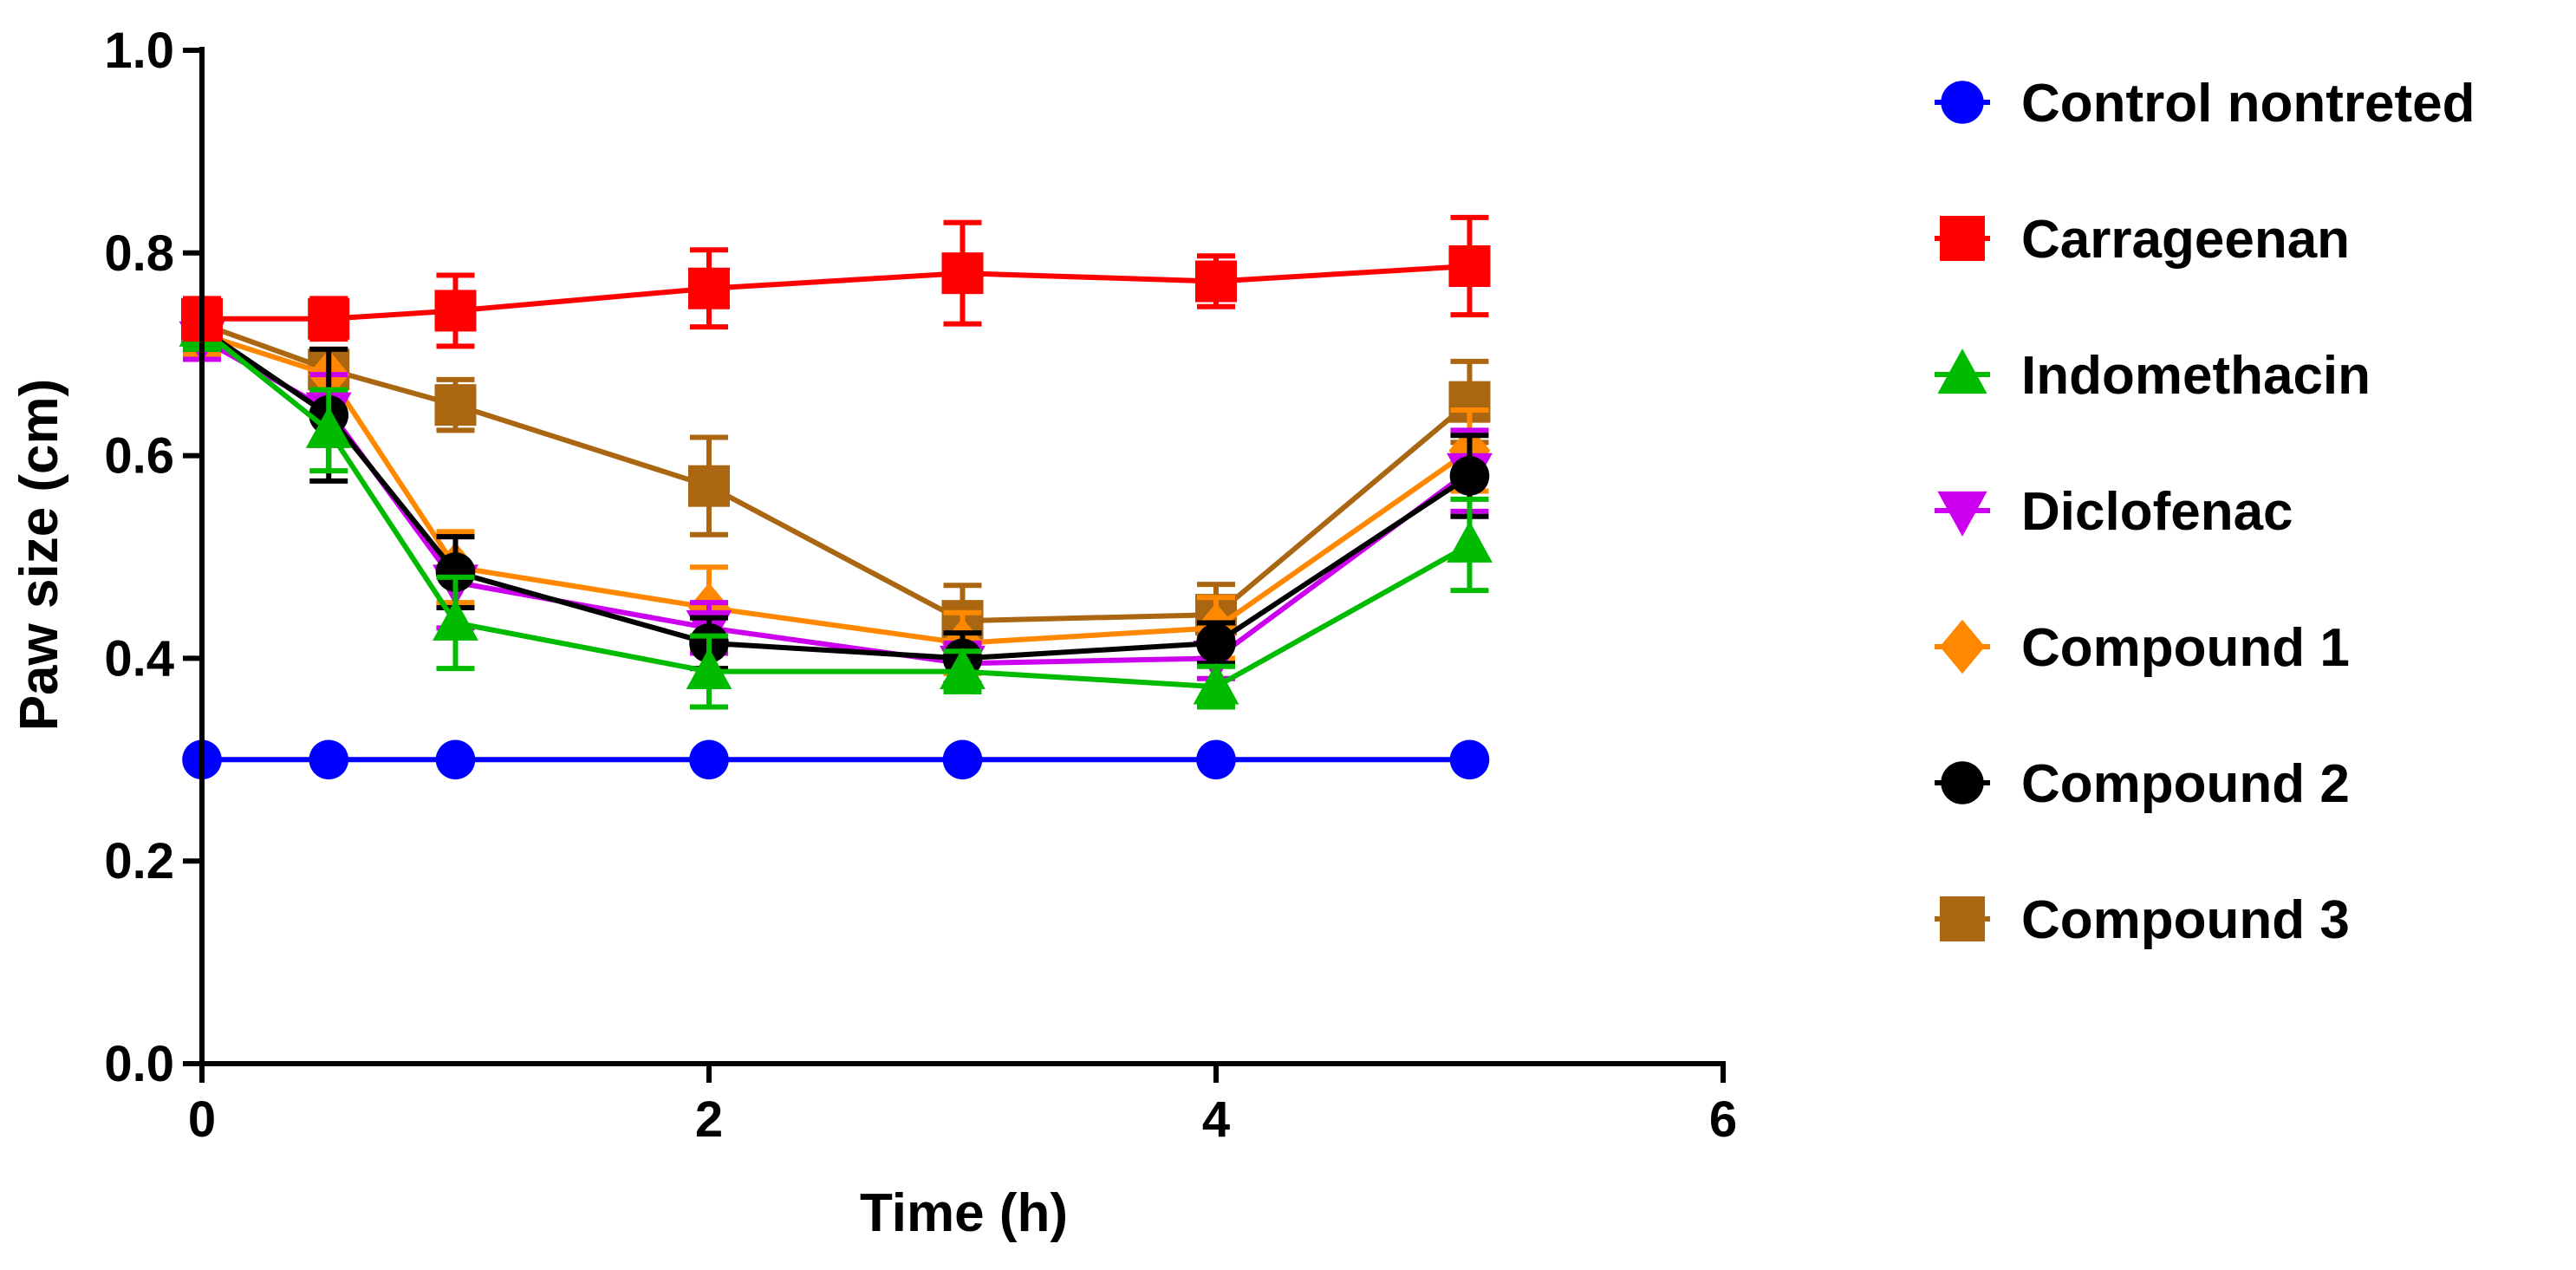  I want to click on x-axis-title: Time (h), so click(964, 1213).